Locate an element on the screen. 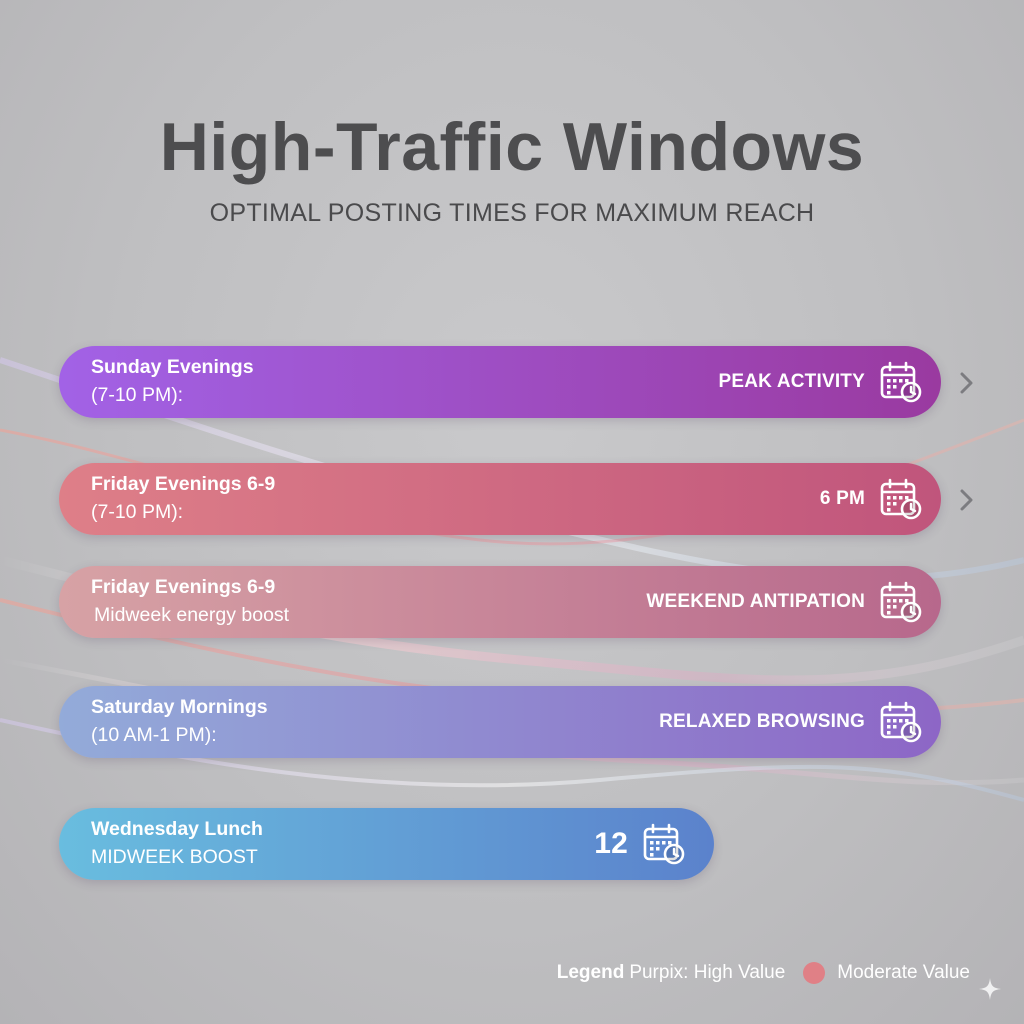 The image size is (1024, 1024). row-primary-label: Wednesday Lunch is located at coordinates (177, 829).